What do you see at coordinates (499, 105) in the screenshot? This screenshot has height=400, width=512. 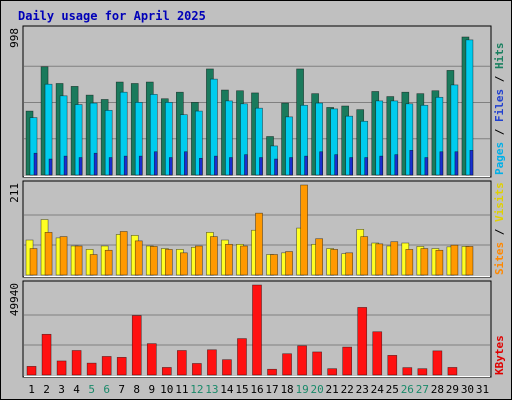 I see `legend-part: Files` at bounding box center [499, 105].